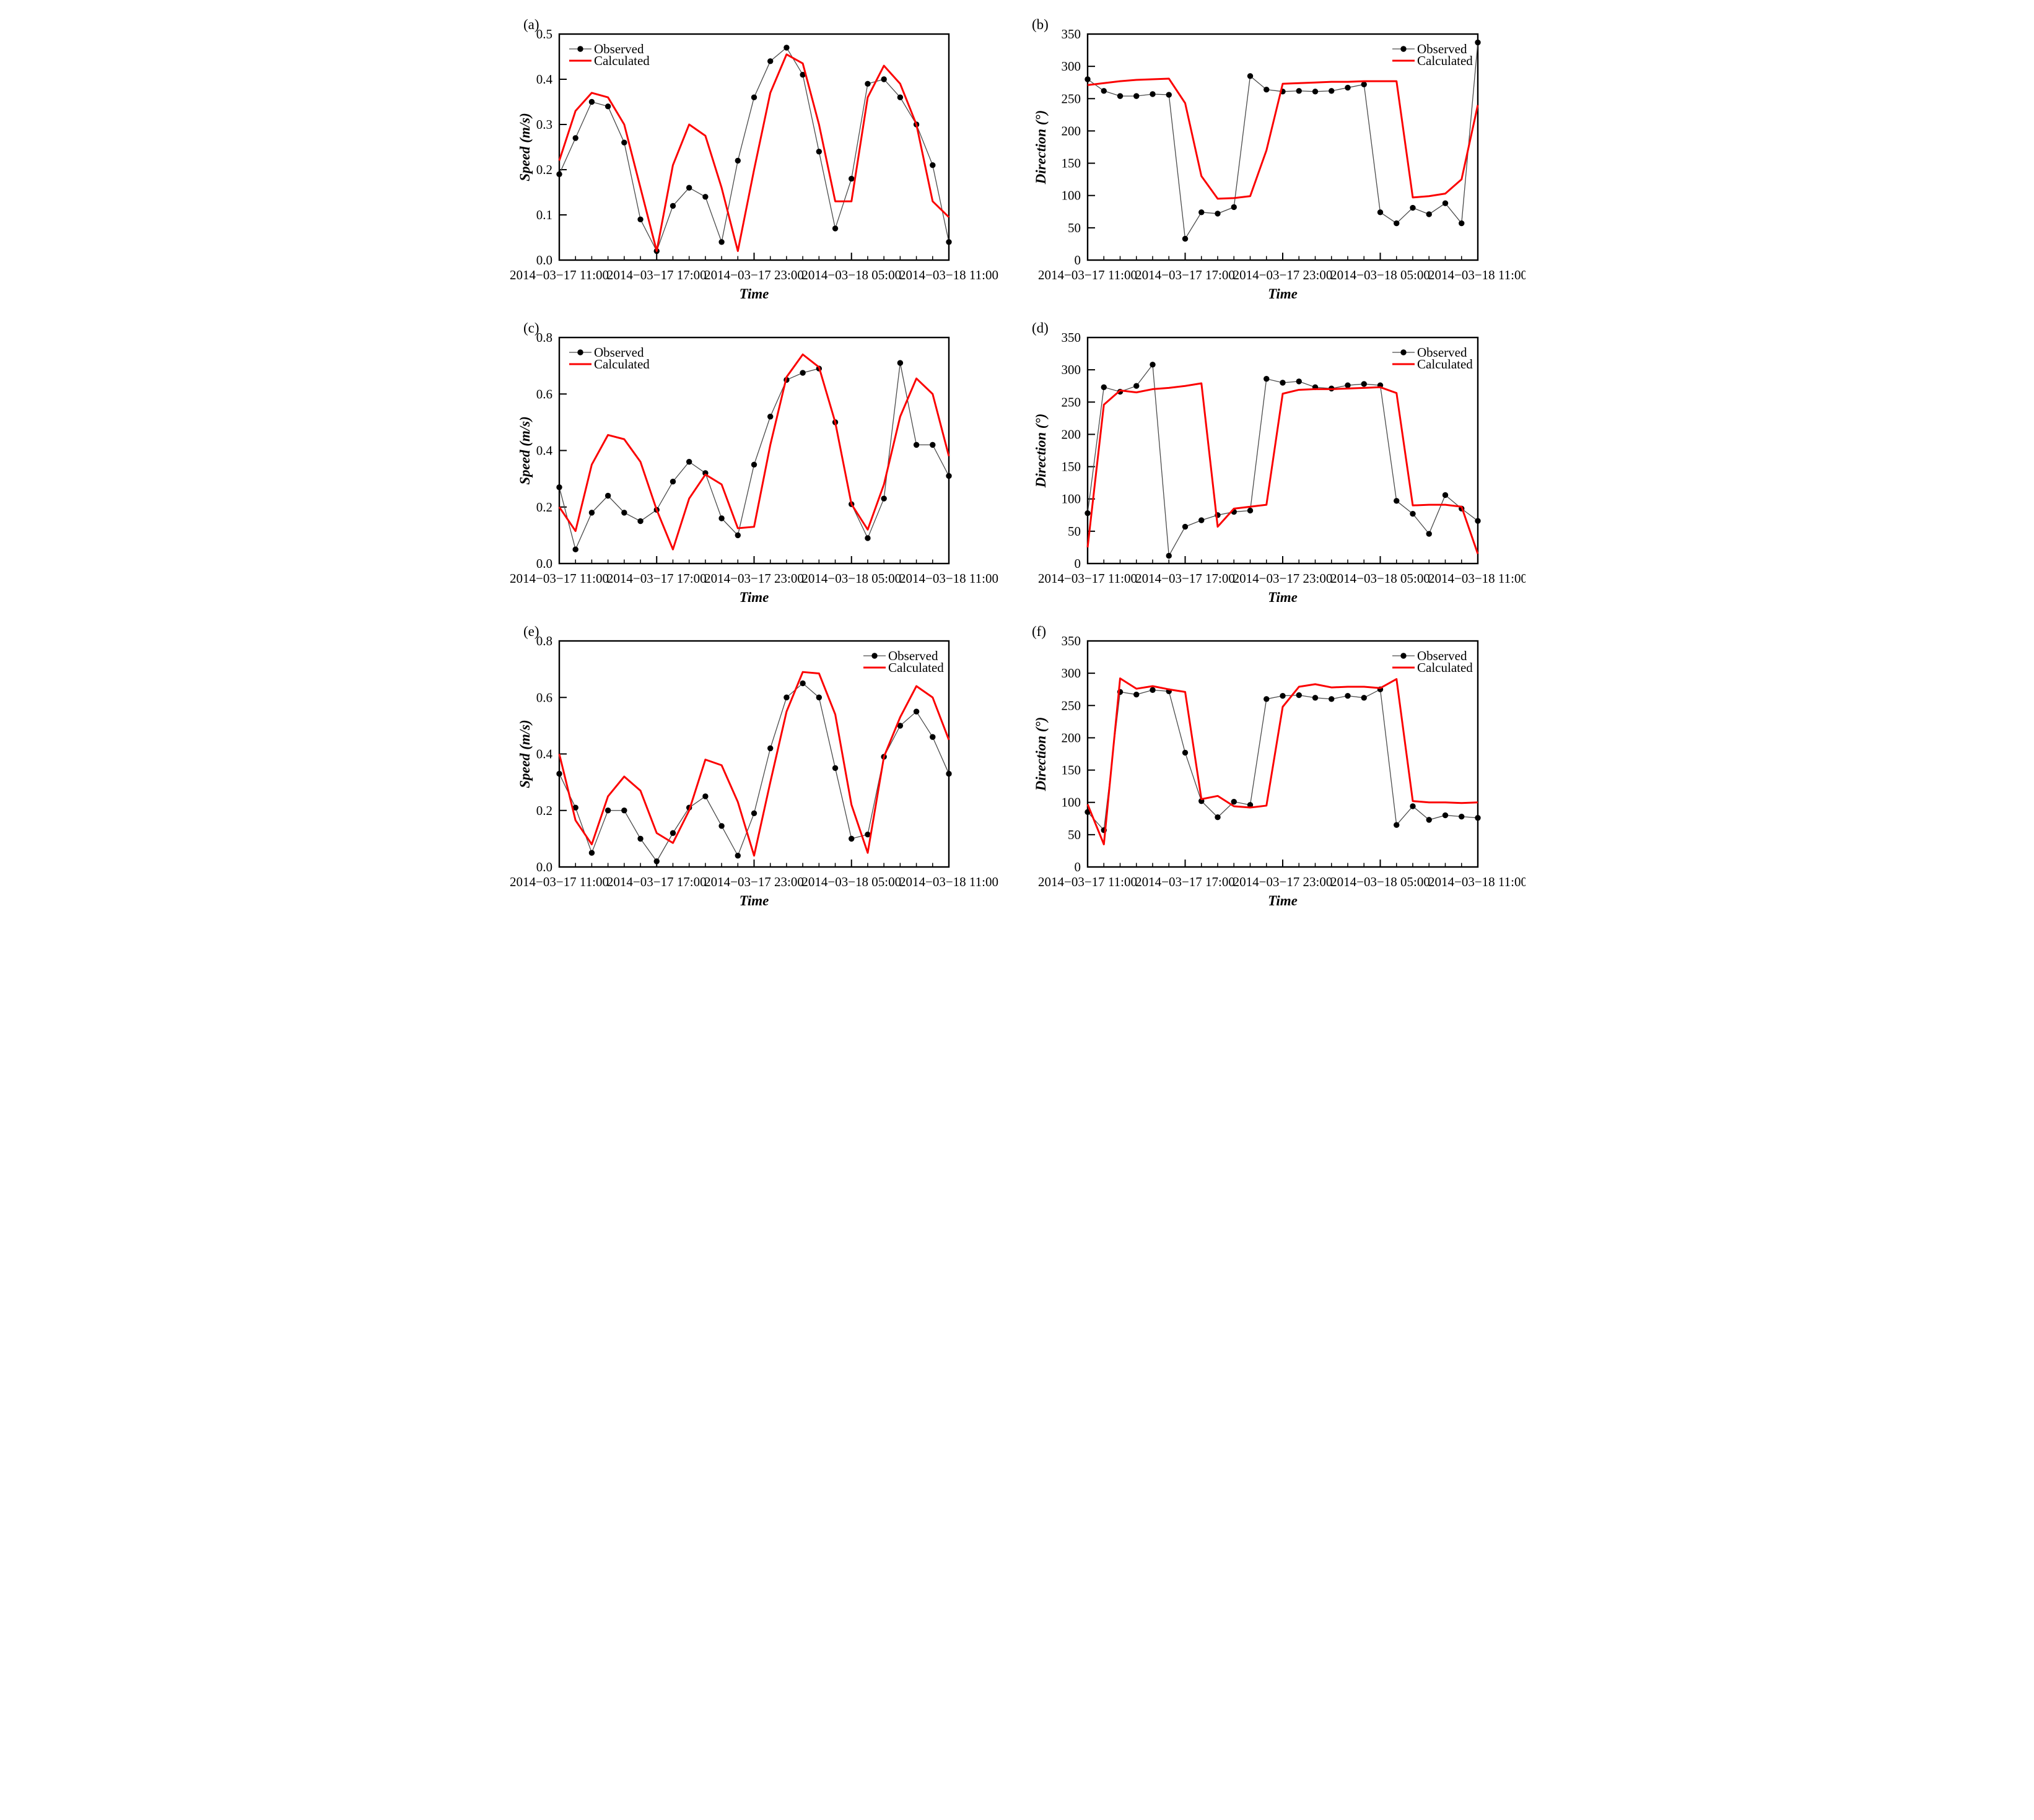 The width and height of the screenshot is (2034, 1820). I want to click on y-tick-label: 300, so click(1071, 673).